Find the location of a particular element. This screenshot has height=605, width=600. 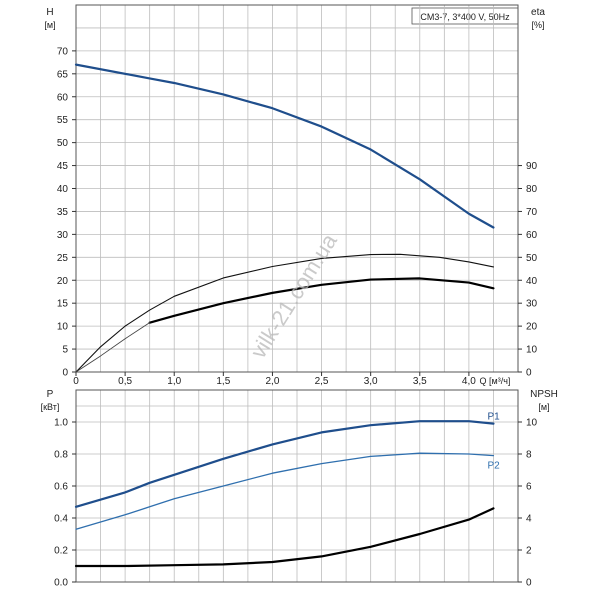

left-tick-label: 0.4 is located at coordinates (61, 519).